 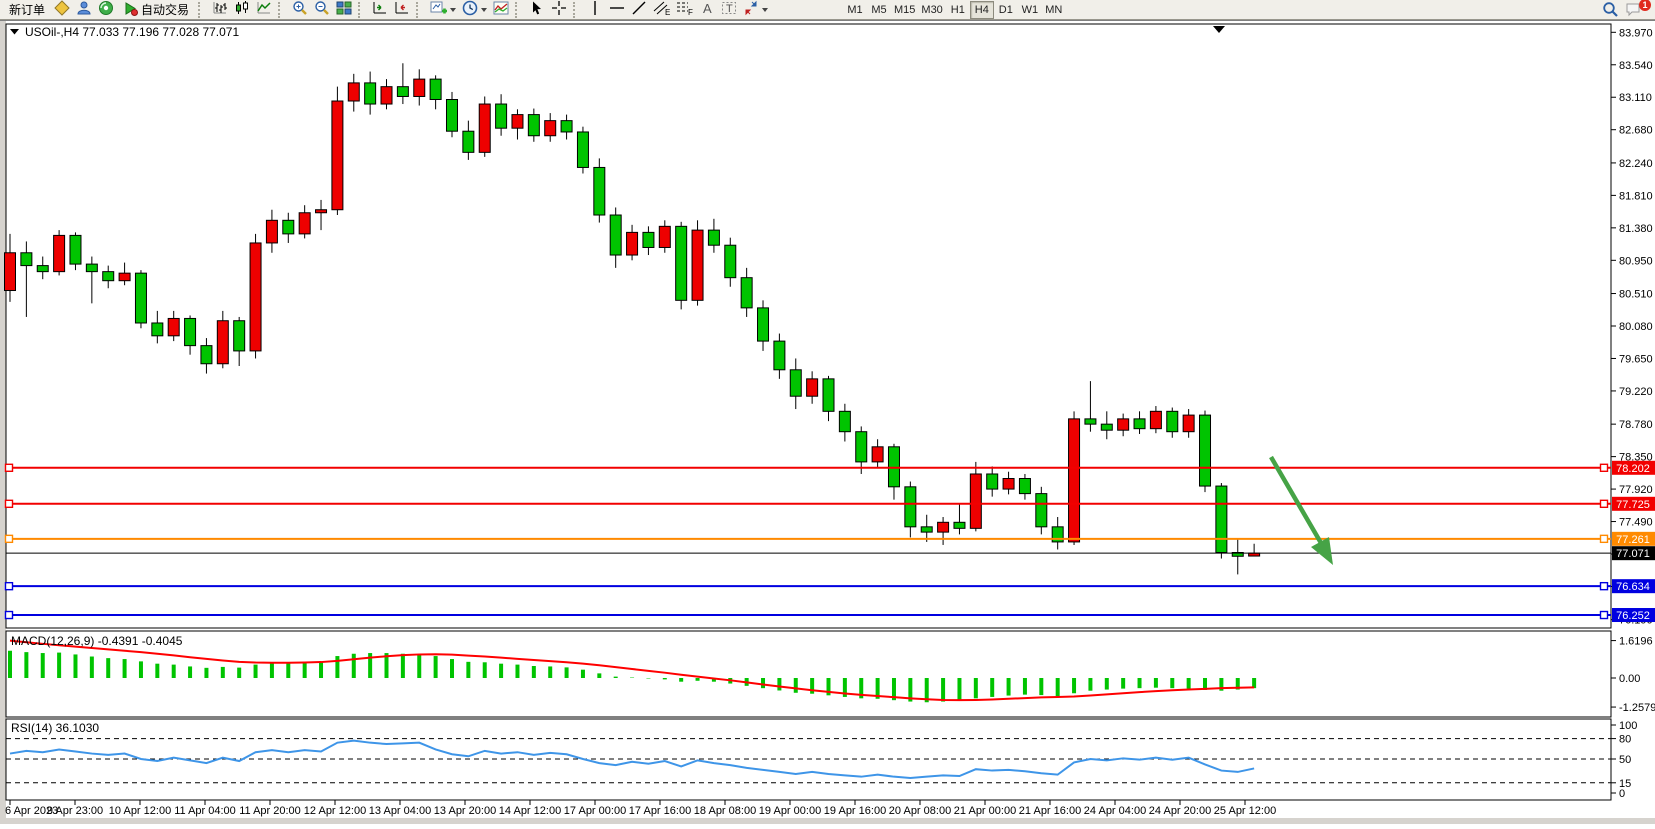 What do you see at coordinates (855, 811) in the screenshot?
I see `time-label: 19 Apr 16:00` at bounding box center [855, 811].